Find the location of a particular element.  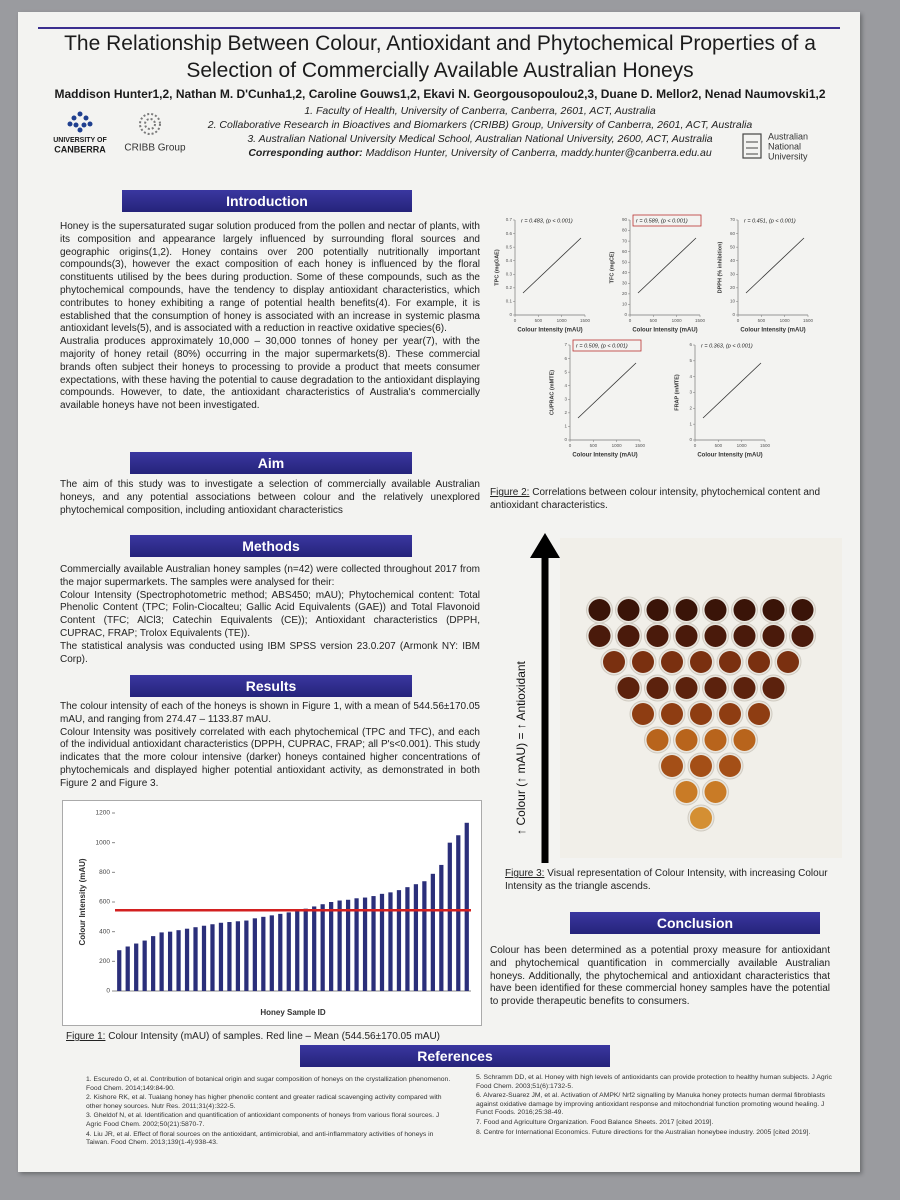

y-tick-label: 20 is located at coordinates (625, 293).